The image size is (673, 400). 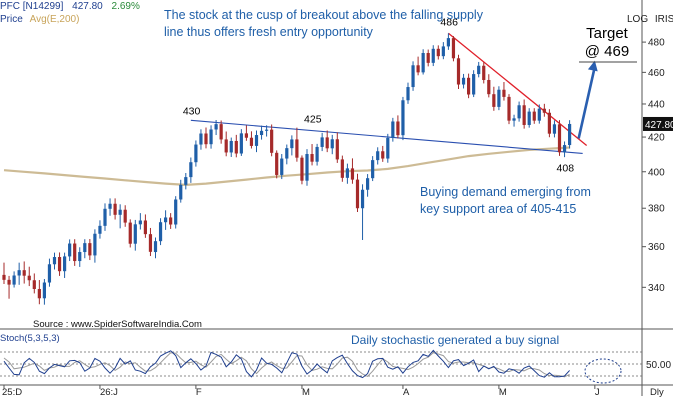 What do you see at coordinates (12, 392) in the screenshot?
I see `x-tick-label: 25:D` at bounding box center [12, 392].